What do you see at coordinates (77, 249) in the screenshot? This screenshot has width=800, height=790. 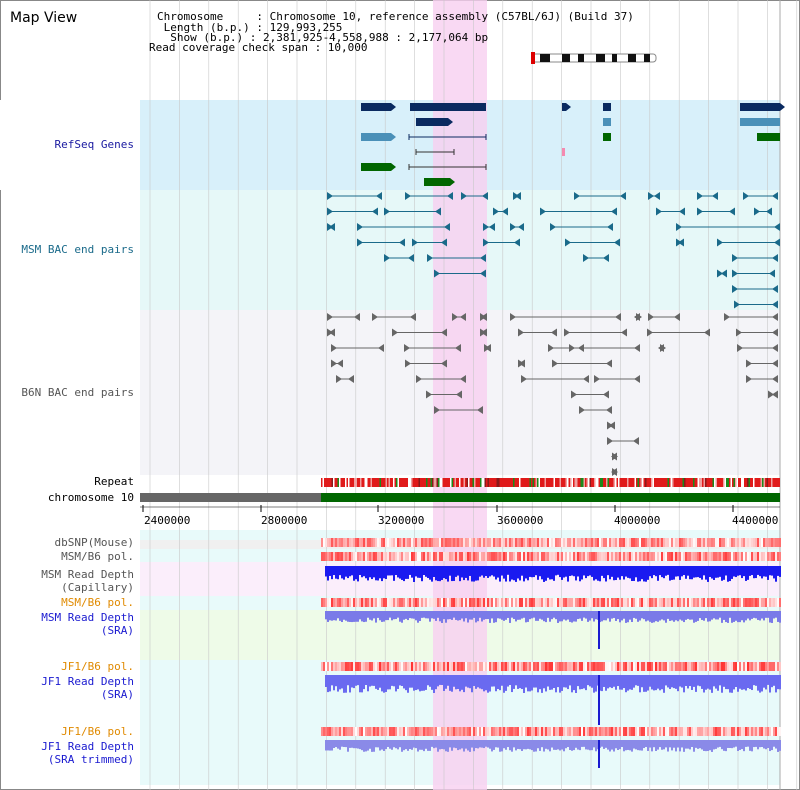 I see `track-label-msm-bac: MSM BAC end pairs` at bounding box center [77, 249].